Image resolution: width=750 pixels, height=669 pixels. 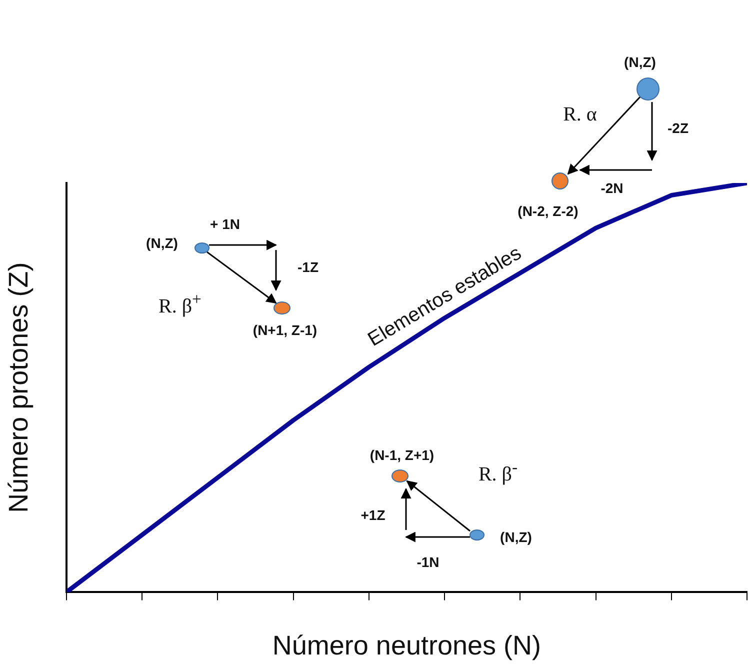 What do you see at coordinates (612, 188) in the screenshot?
I see `annotation: -2N` at bounding box center [612, 188].